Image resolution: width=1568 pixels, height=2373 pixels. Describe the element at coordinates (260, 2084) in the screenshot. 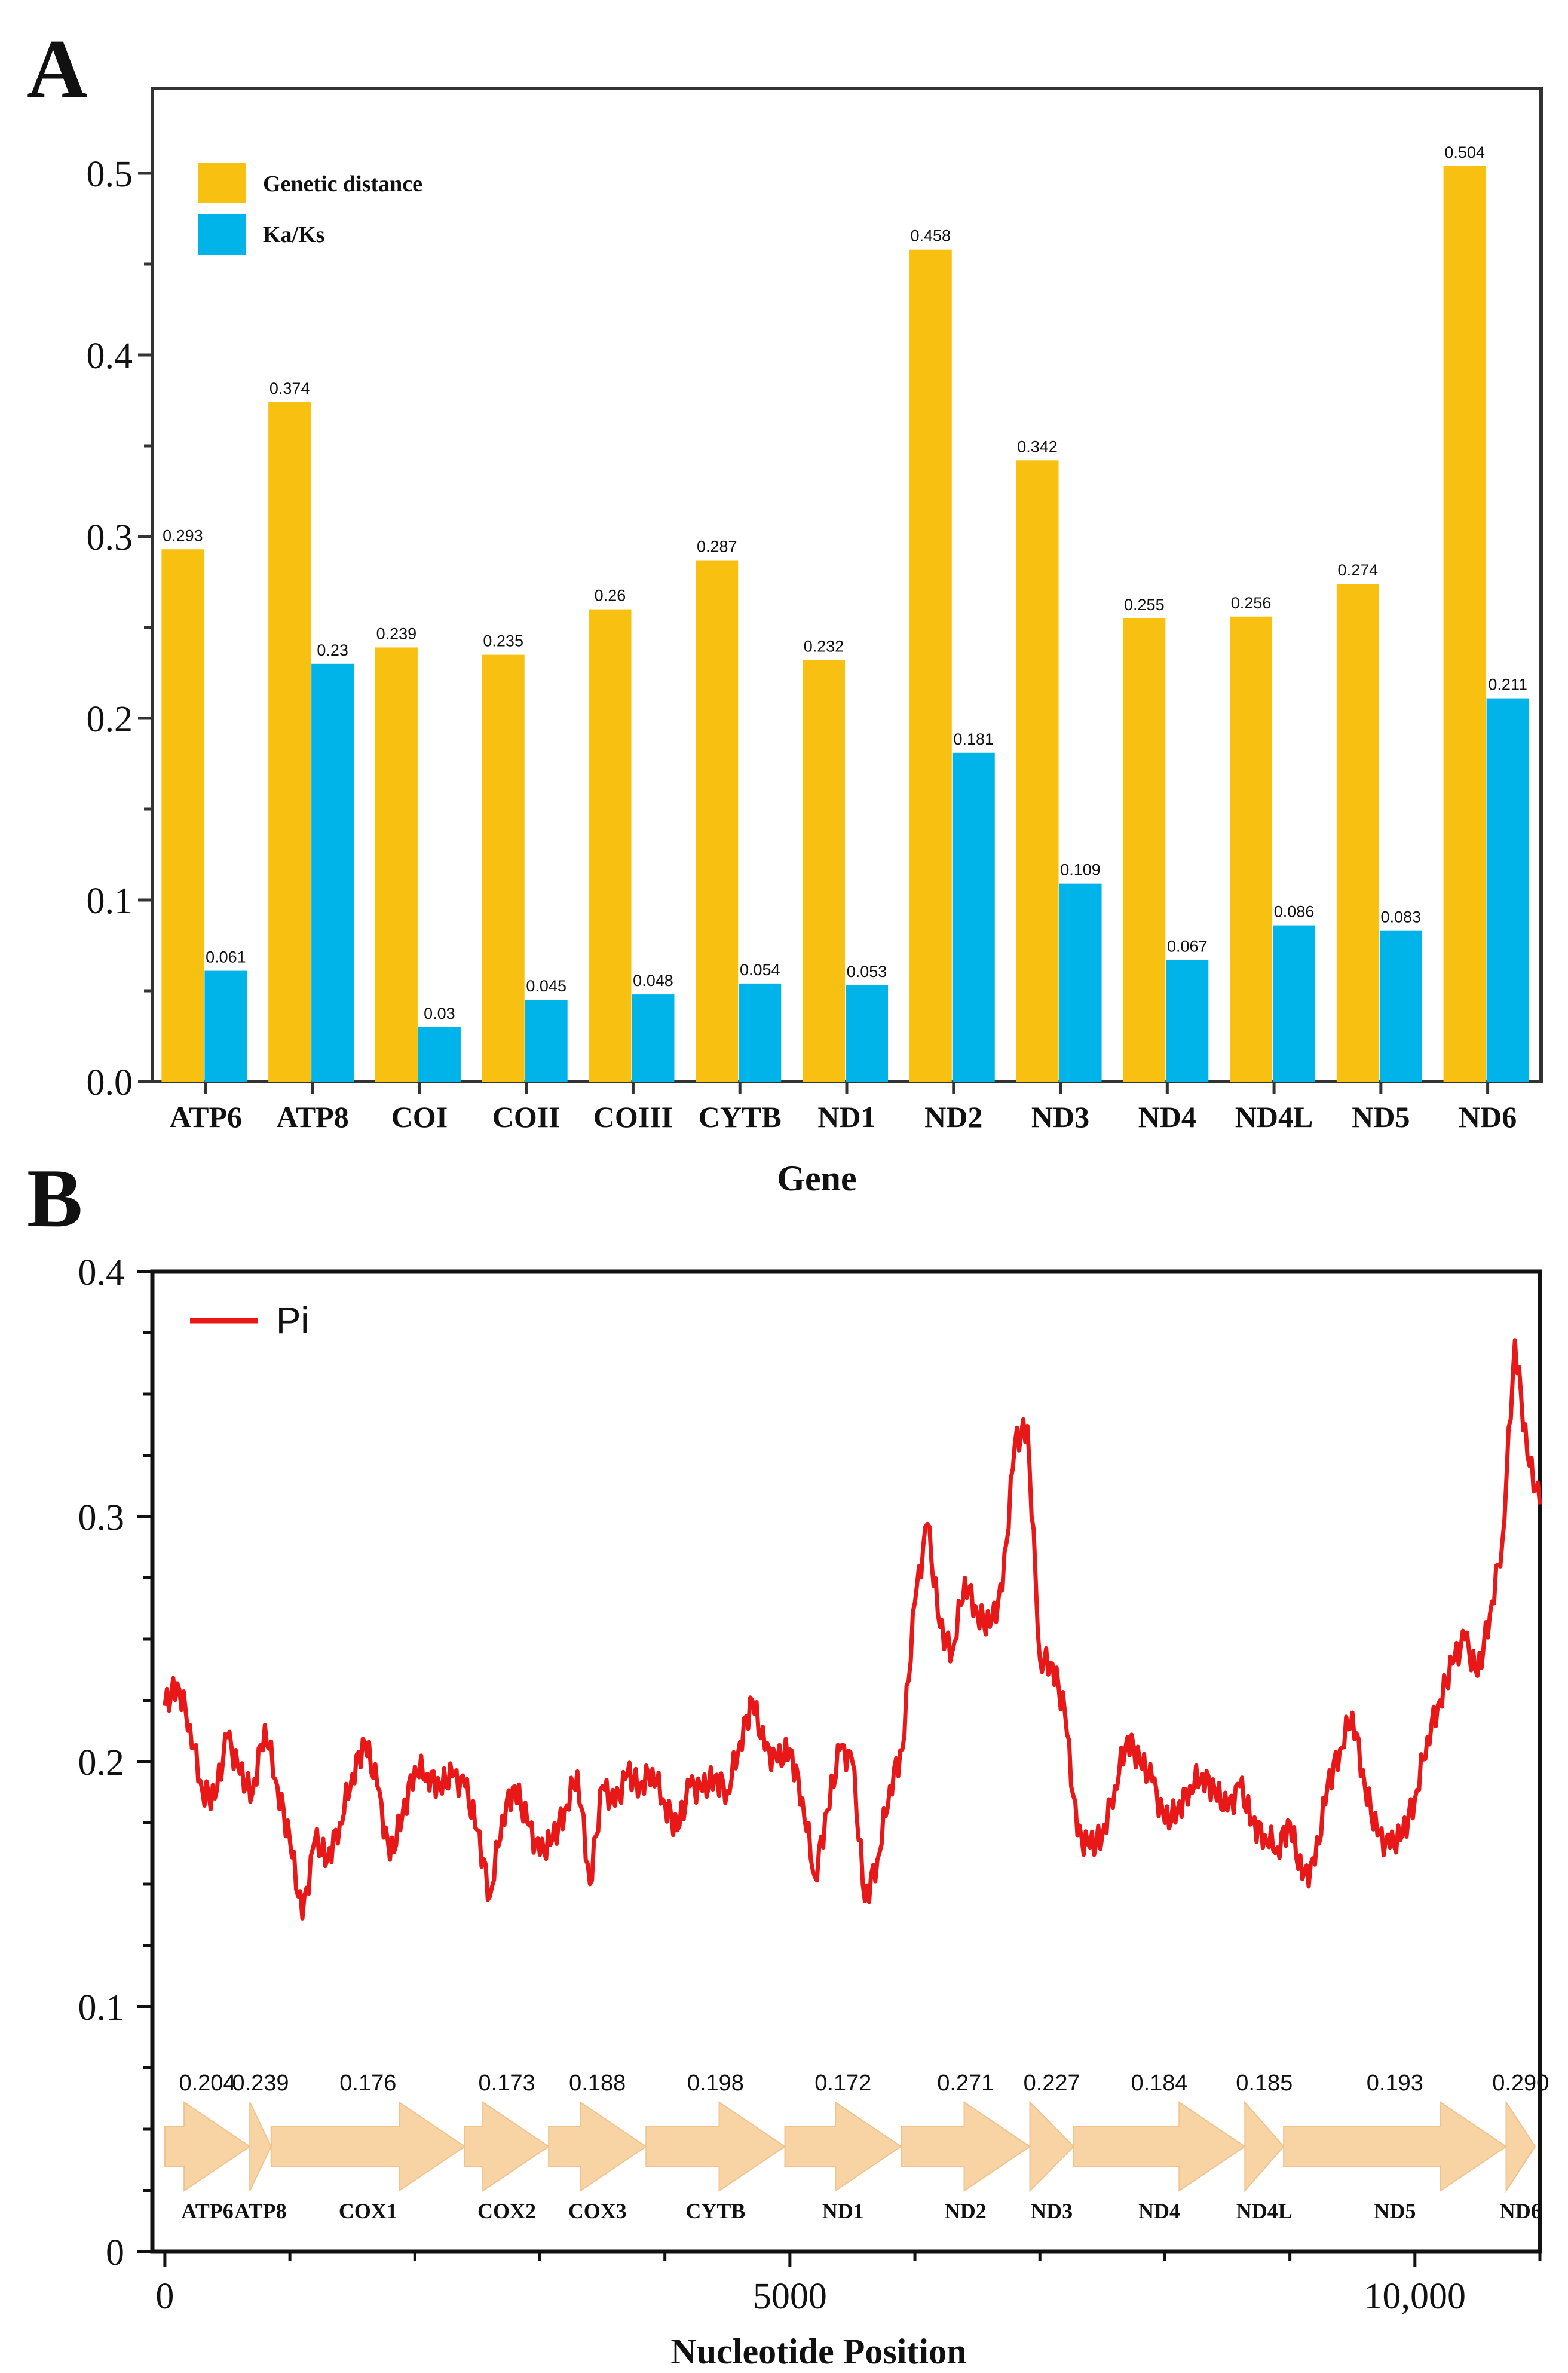

I see `gene-pi-value-atp8: 0.239` at that location.